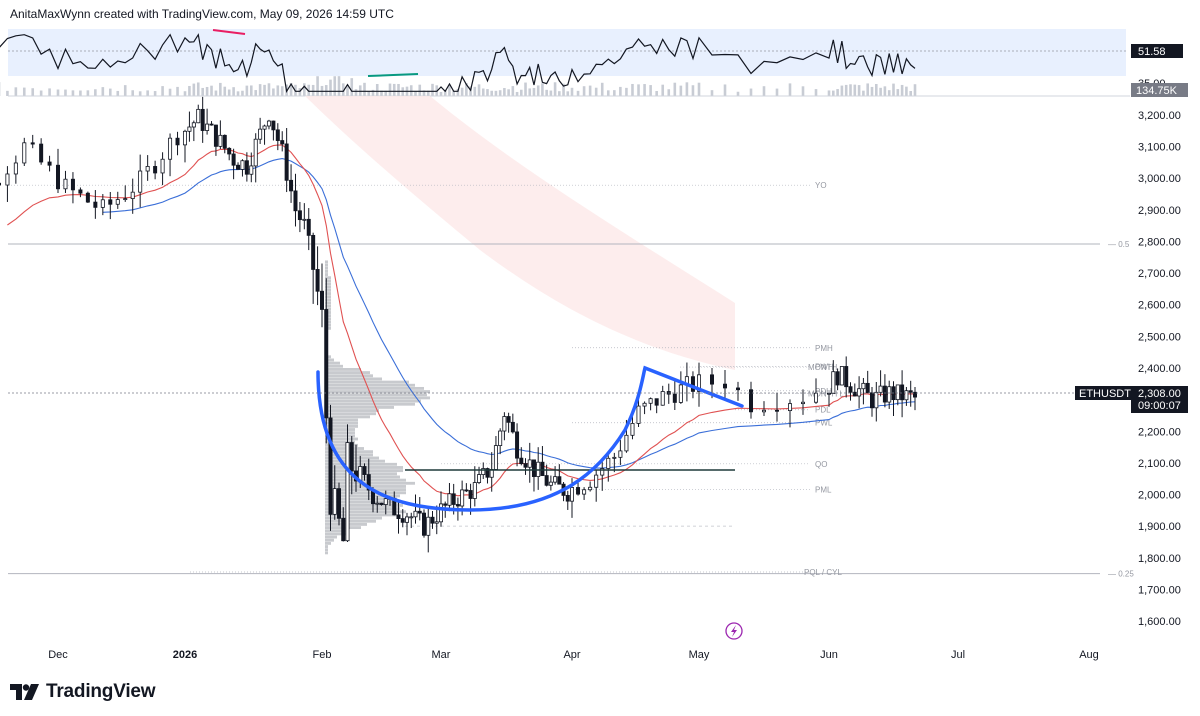 The height and width of the screenshot is (716, 1200). Describe the element at coordinates (734, 631) in the screenshot. I see `lightning-icon` at that location.